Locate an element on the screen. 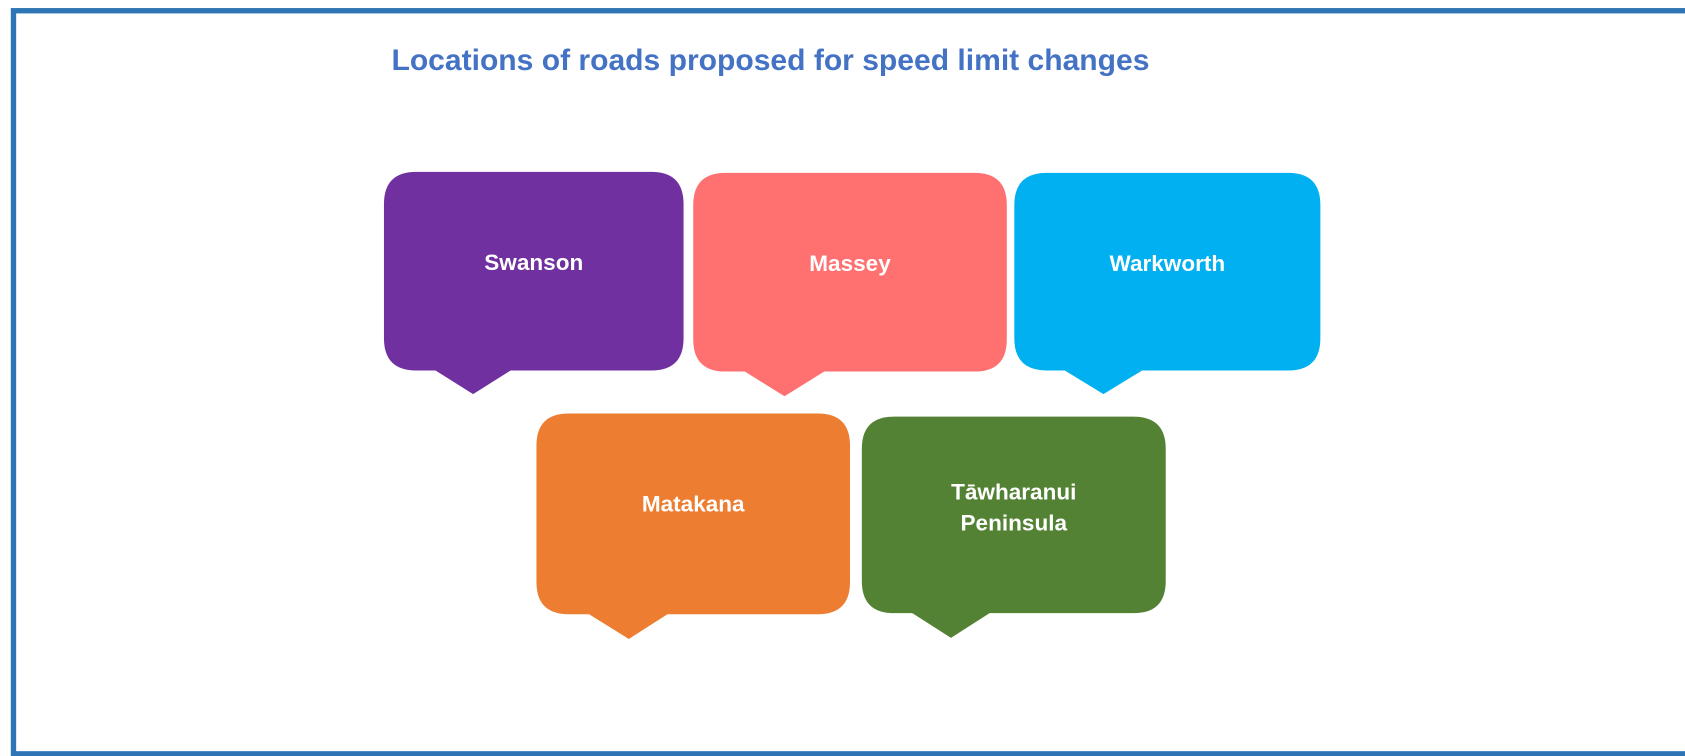 This screenshot has height=756, width=1685. node-label: Warkworth is located at coordinates (1168, 263).